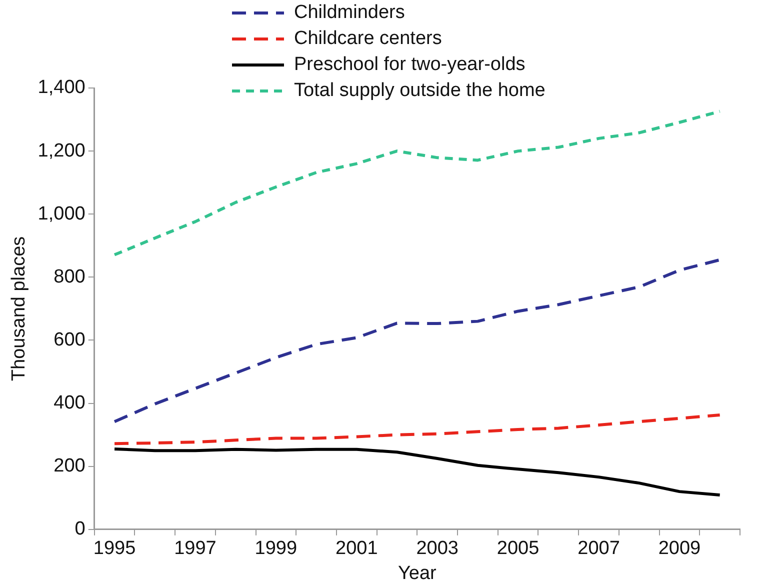 This screenshot has width=758, height=585. What do you see at coordinates (70, 339) in the screenshot?
I see `y-tick-label: 600` at bounding box center [70, 339].